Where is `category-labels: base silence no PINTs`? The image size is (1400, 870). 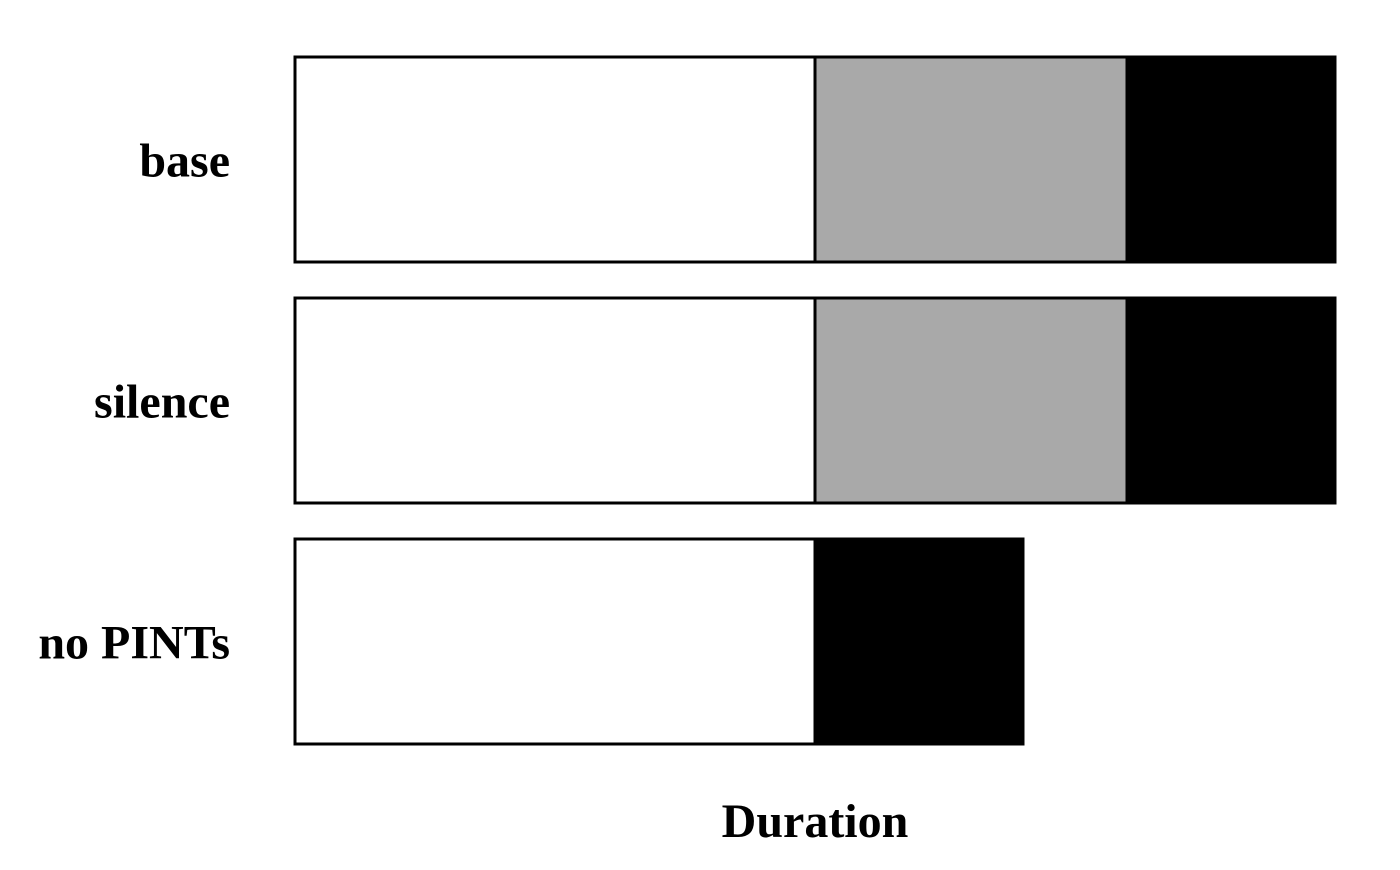
category-labels: base silence no PINTs is located at coordinates (134, 402).